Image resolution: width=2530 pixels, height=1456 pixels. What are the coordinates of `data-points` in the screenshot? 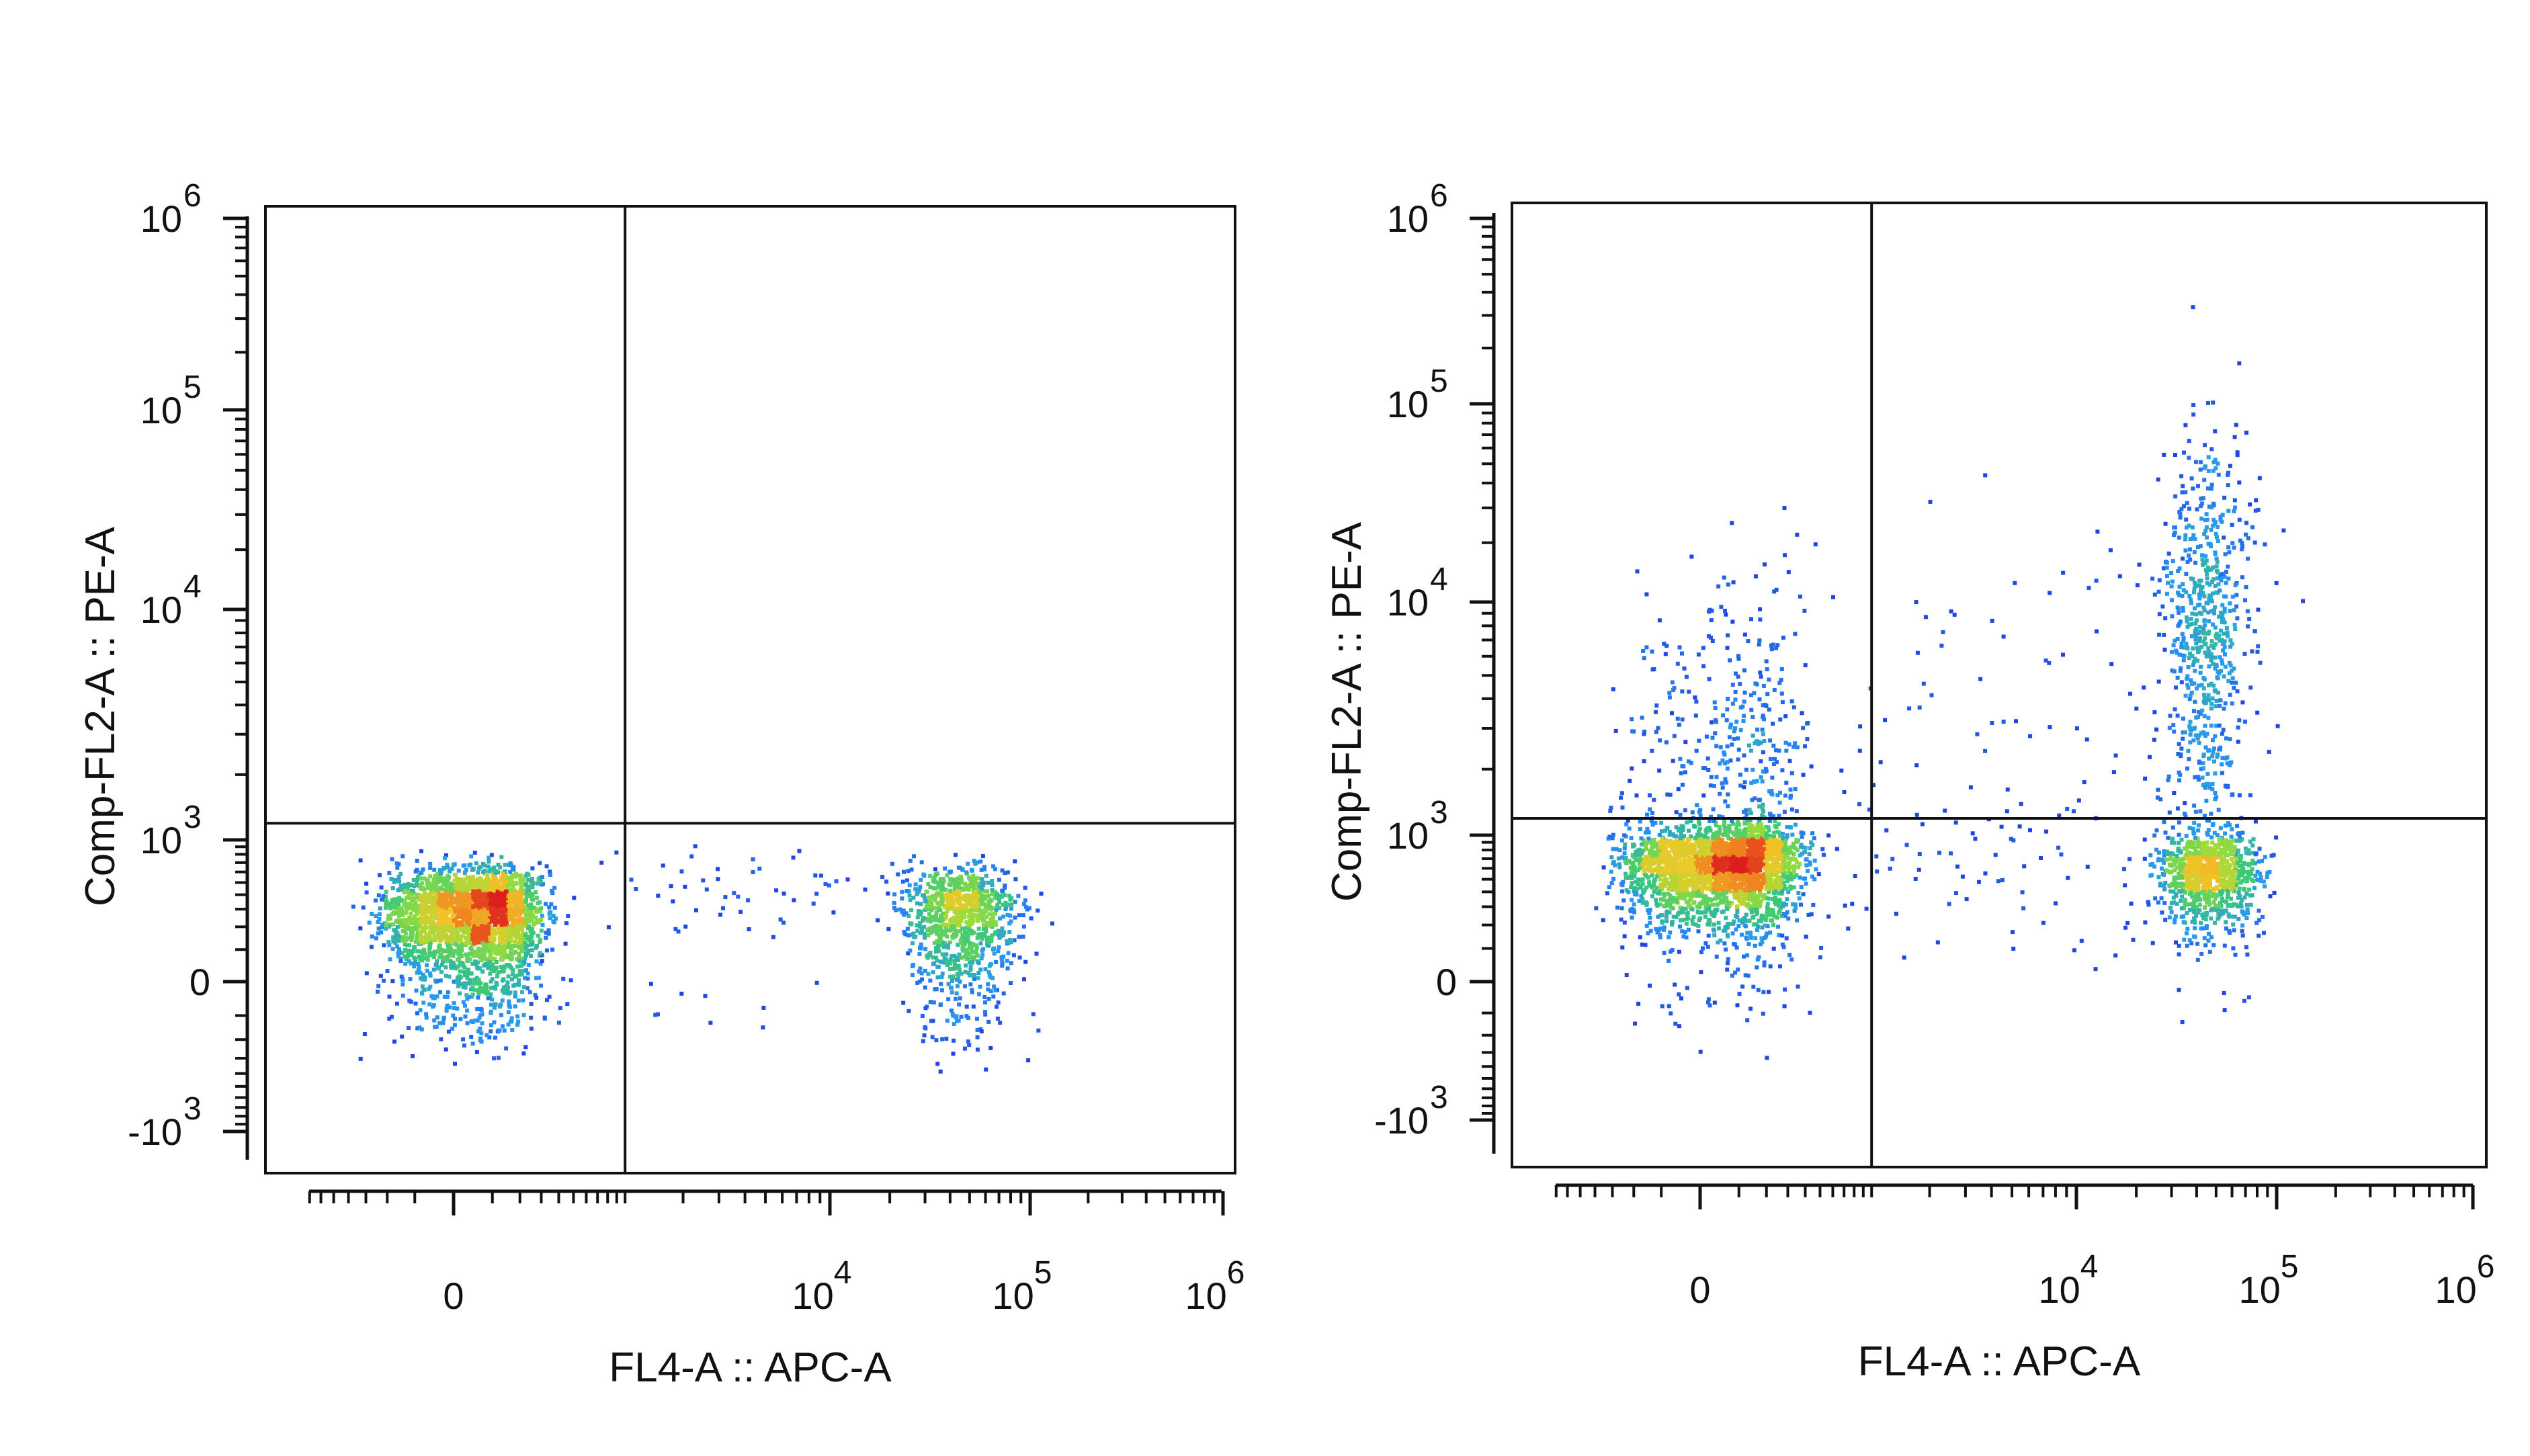 It's located at (1950, 682).